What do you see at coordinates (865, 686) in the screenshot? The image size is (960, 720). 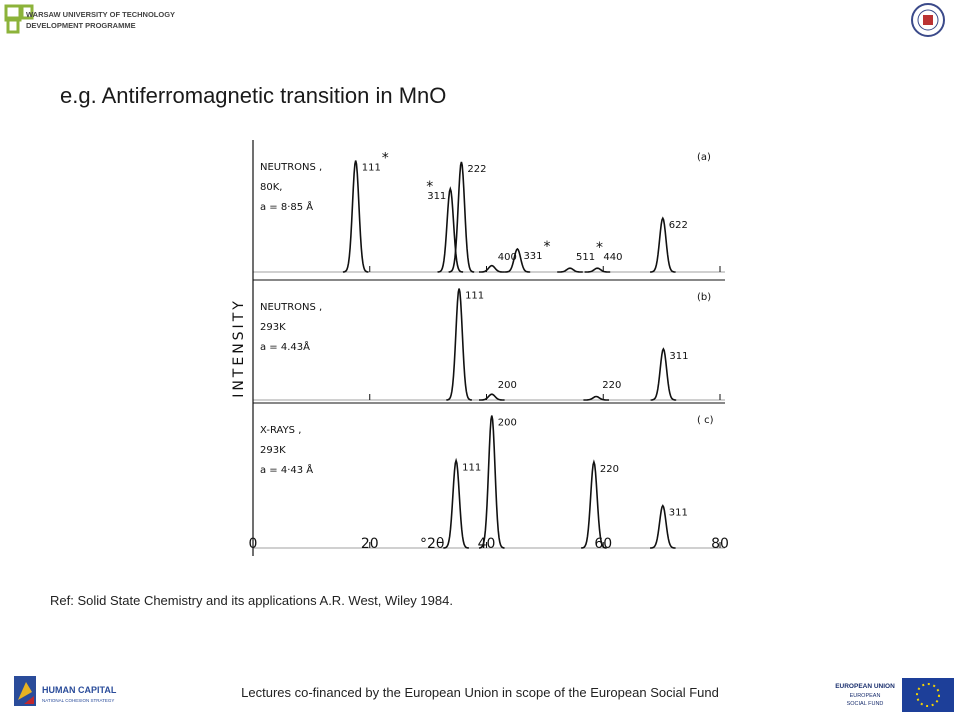 I see `footer-right-line: EUROPEAN UNION` at bounding box center [865, 686].